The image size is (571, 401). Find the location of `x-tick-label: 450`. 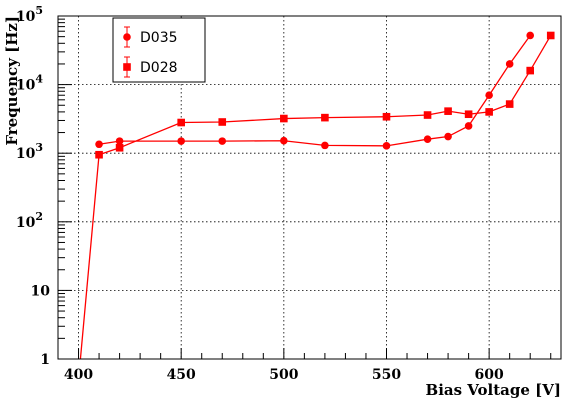

x-tick-label: 450 is located at coordinates (181, 375).